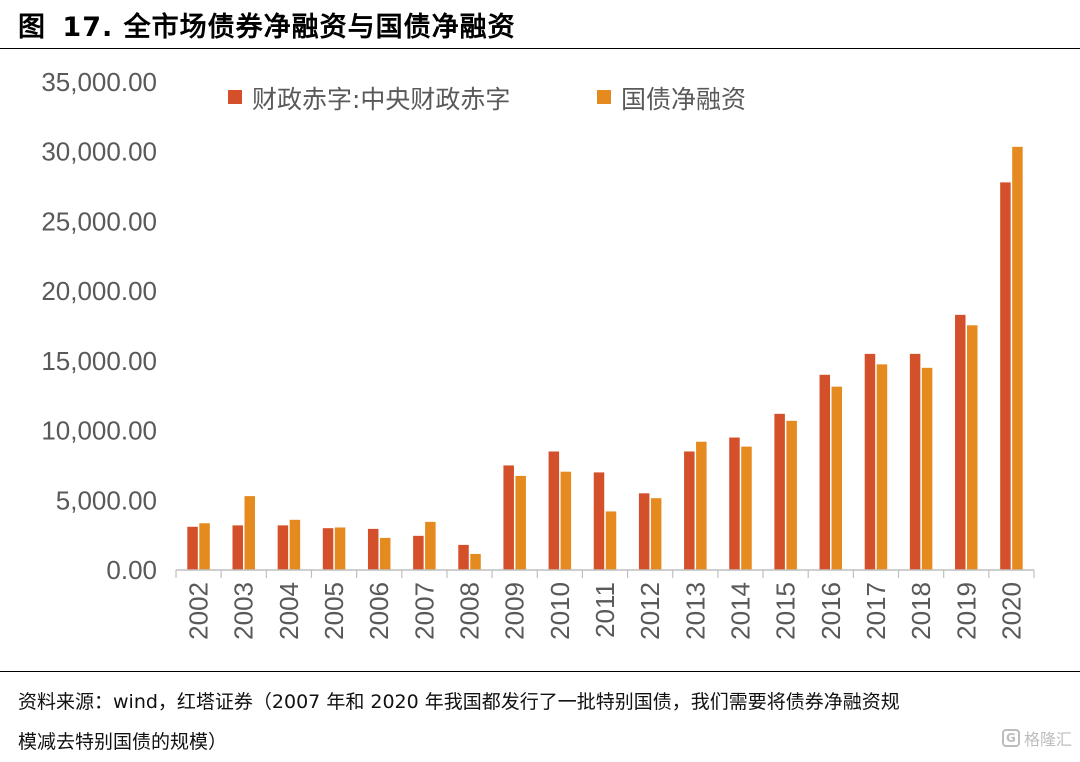  Describe the element at coordinates (560, 611) in the screenshot. I see `x-tick-label: 2010` at that location.